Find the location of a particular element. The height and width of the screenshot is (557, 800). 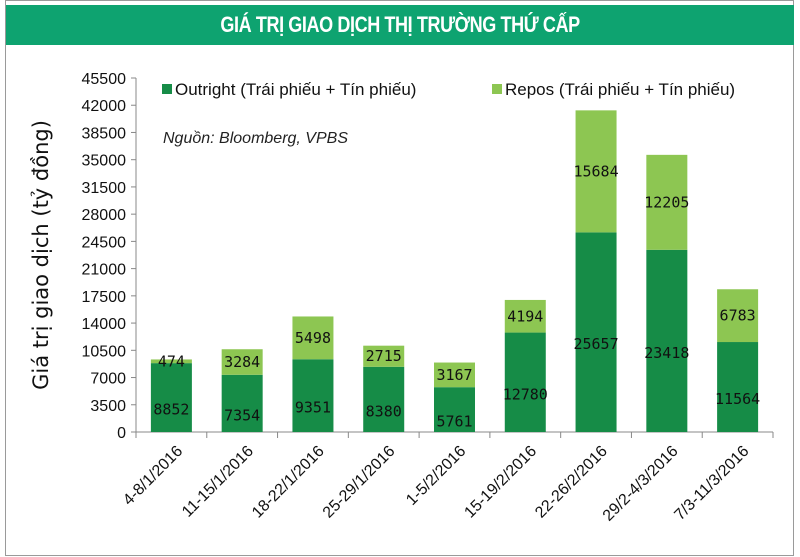

chart-title: GIÁ TRỊ GIAO DỊCH THỊ TRƯỜNG THỨ CẤP is located at coordinates (400, 24).